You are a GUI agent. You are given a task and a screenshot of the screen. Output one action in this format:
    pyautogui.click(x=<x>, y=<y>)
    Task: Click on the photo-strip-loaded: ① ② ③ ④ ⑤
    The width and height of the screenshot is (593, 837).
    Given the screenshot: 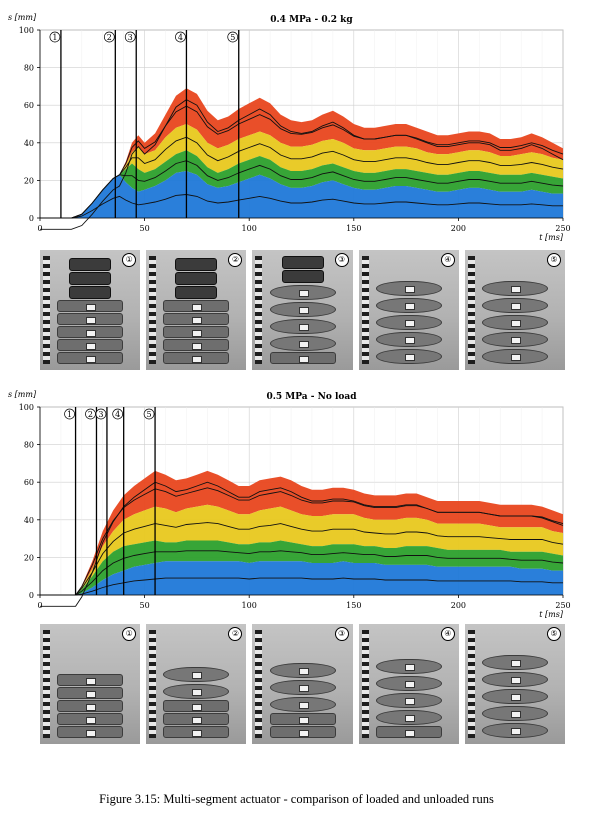 What is the action you would take?
    pyautogui.click(x=303, y=310)
    